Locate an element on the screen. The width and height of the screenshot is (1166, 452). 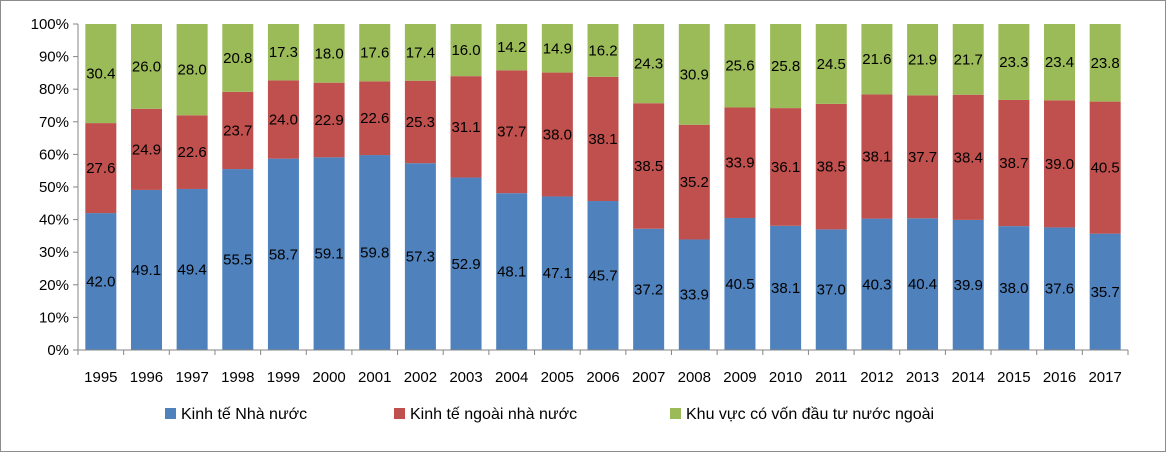
bar-2-2011 is located at coordinates (831, 166).